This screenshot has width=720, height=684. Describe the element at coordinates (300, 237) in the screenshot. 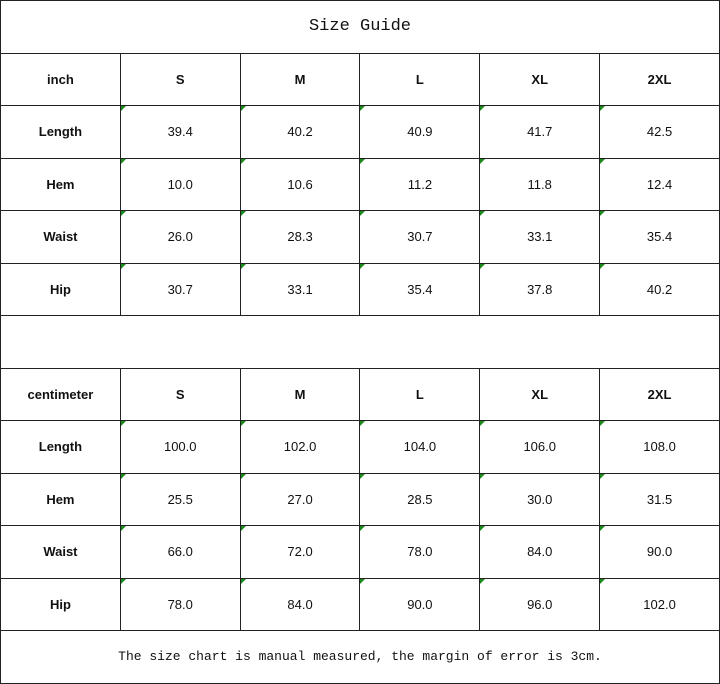

I see `value-cell: 28.3` at that location.